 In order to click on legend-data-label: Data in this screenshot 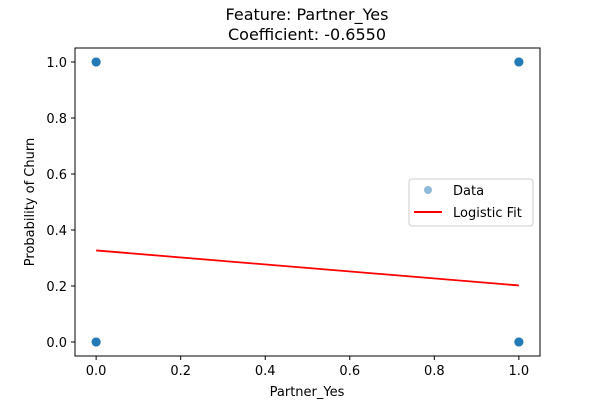, I will do `click(468, 191)`.